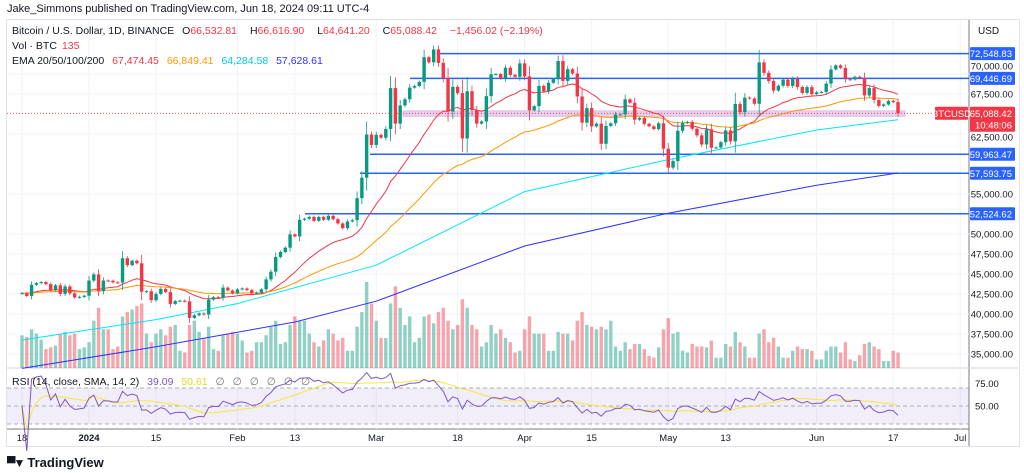 This screenshot has width=1024, height=473. Describe the element at coordinates (992, 95) in the screenshot. I see `price-tick-label: 67,500.00` at that location.